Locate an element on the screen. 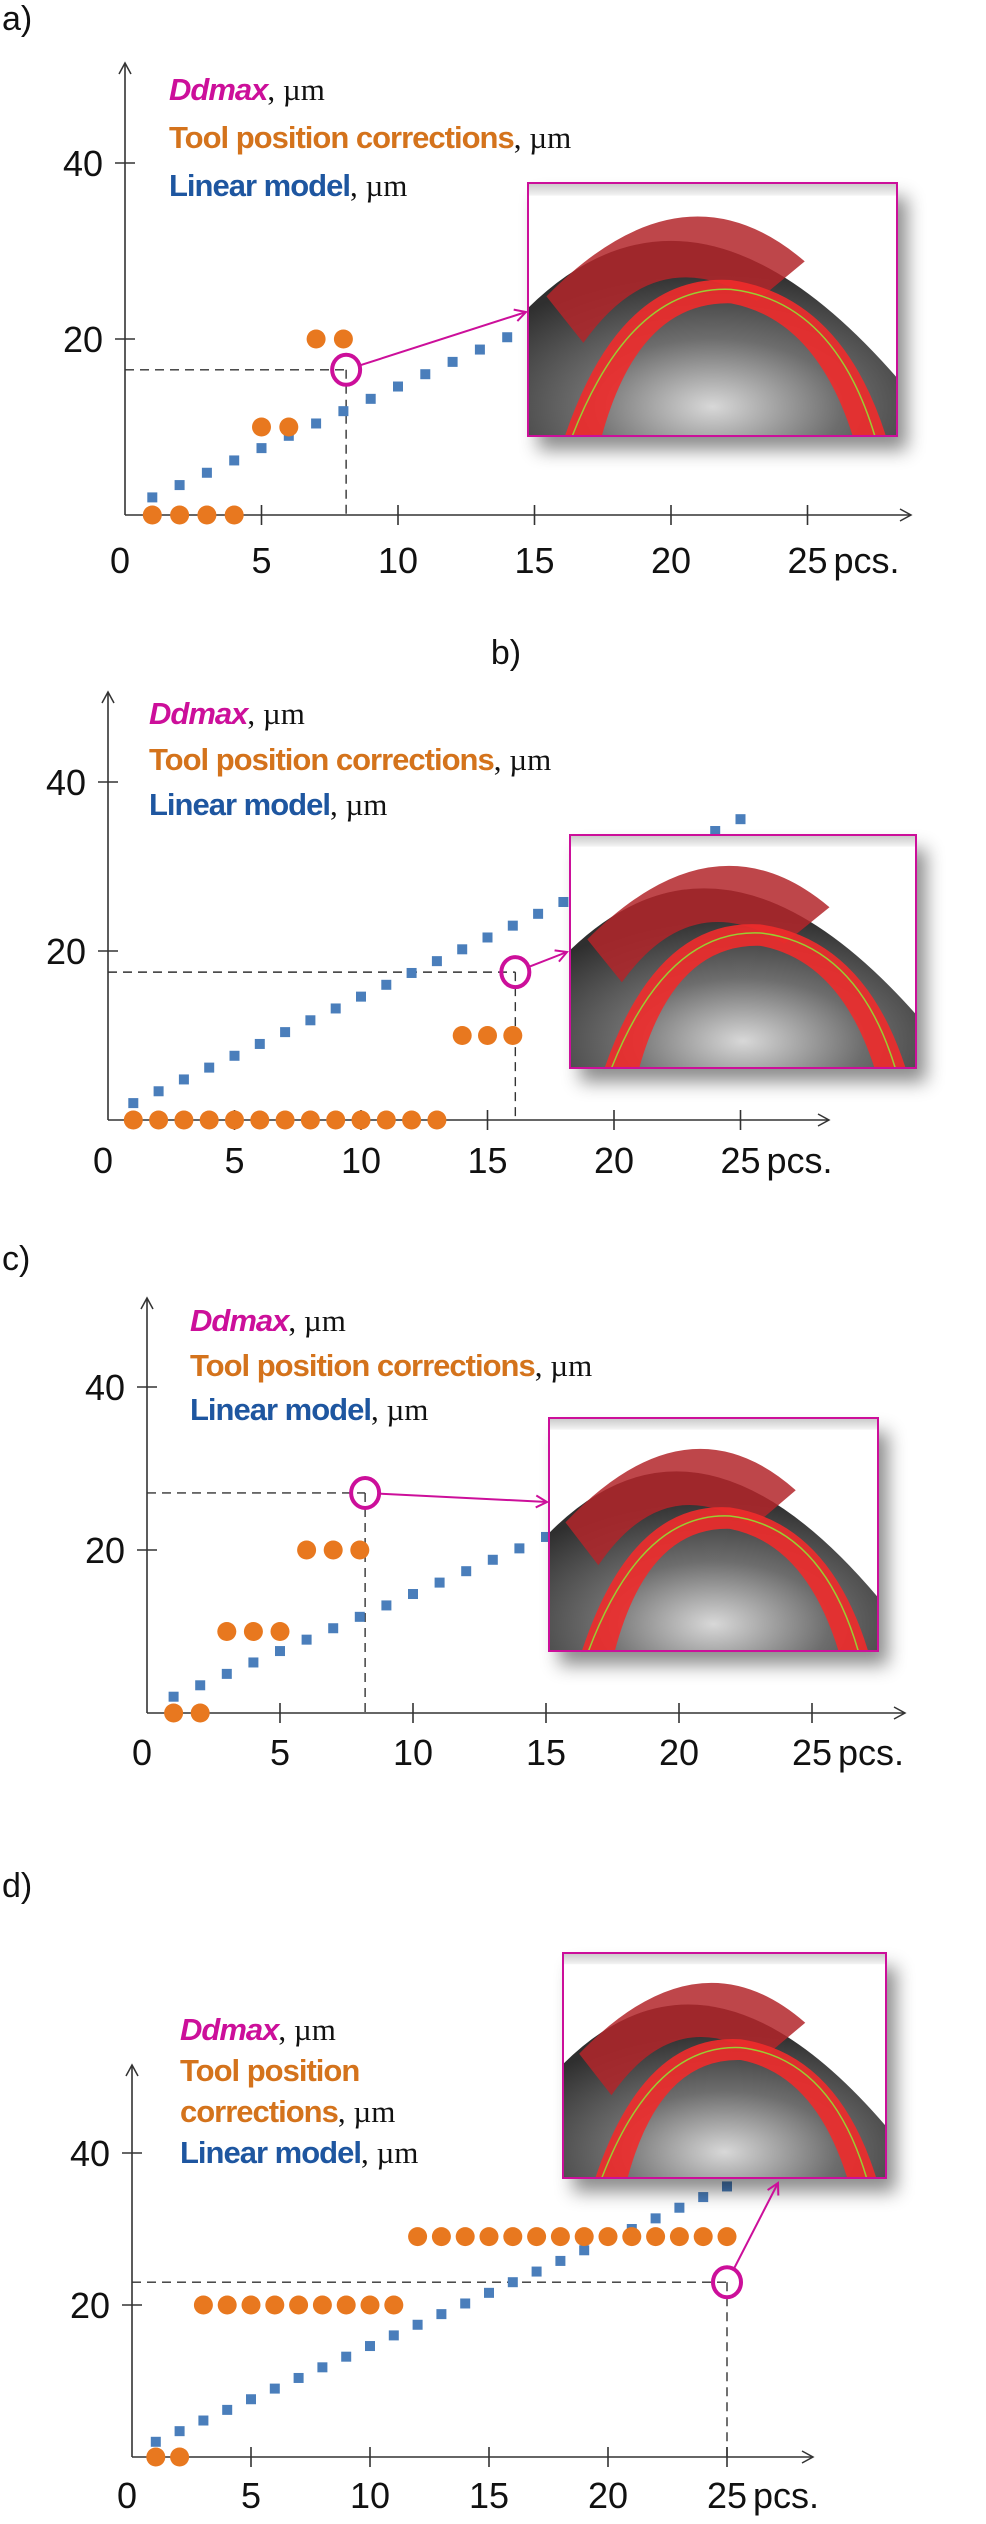  panel-label: c) is located at coordinates (16, 1259).